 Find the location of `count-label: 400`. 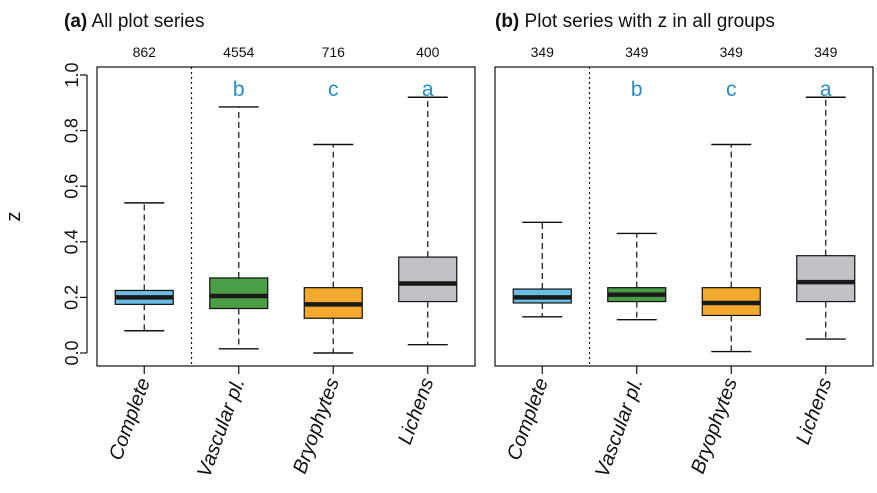

count-label: 400 is located at coordinates (428, 52).